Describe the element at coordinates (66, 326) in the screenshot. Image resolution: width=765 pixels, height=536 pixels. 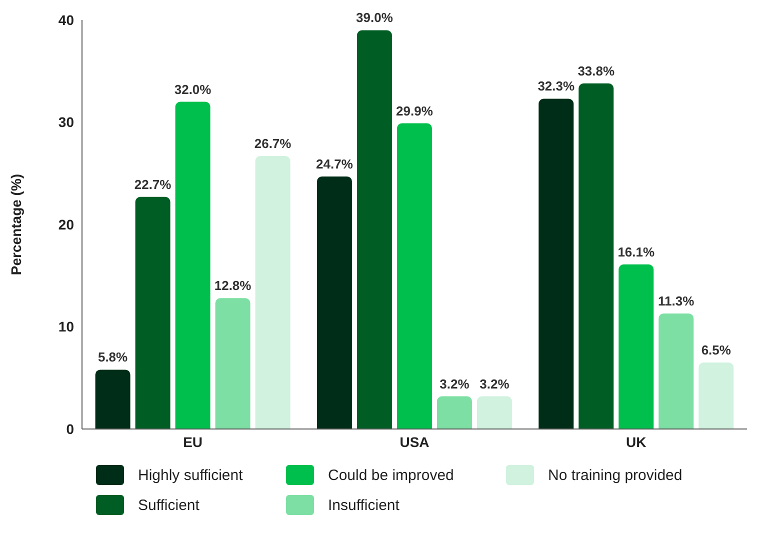
I see `y-tick-label: 10` at that location.